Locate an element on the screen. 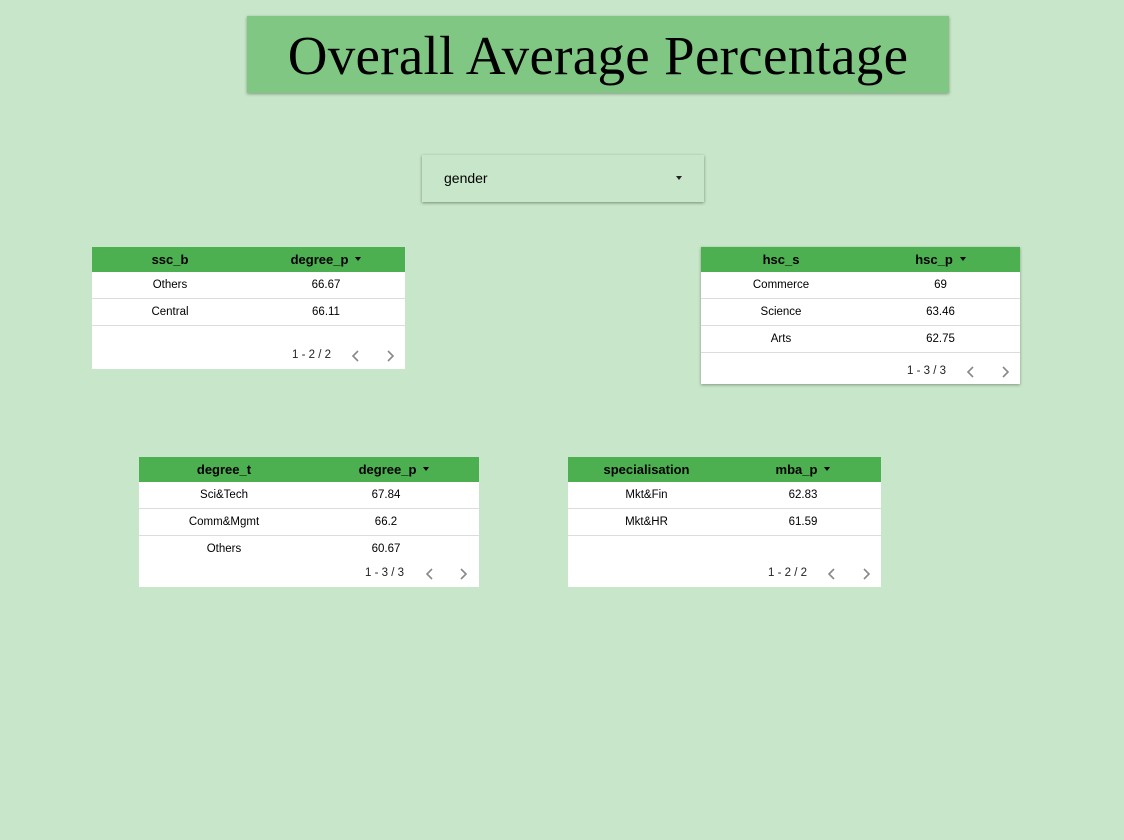 This screenshot has width=1124, height=840. table-header: degree_t degree_p is located at coordinates (309, 469).